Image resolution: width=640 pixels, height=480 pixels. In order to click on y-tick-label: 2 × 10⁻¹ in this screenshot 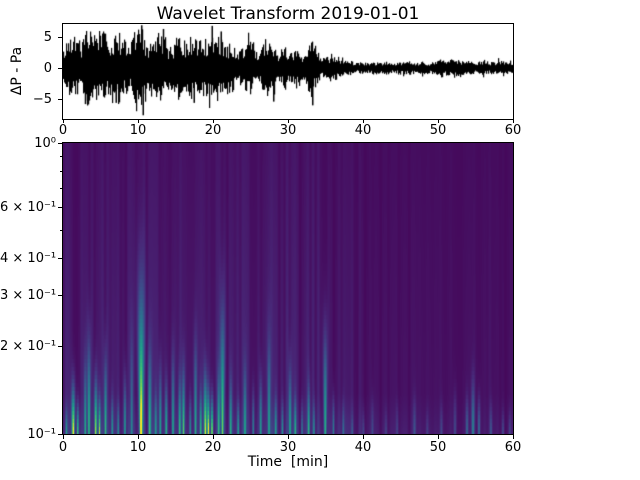, I will do `click(28, 346)`.